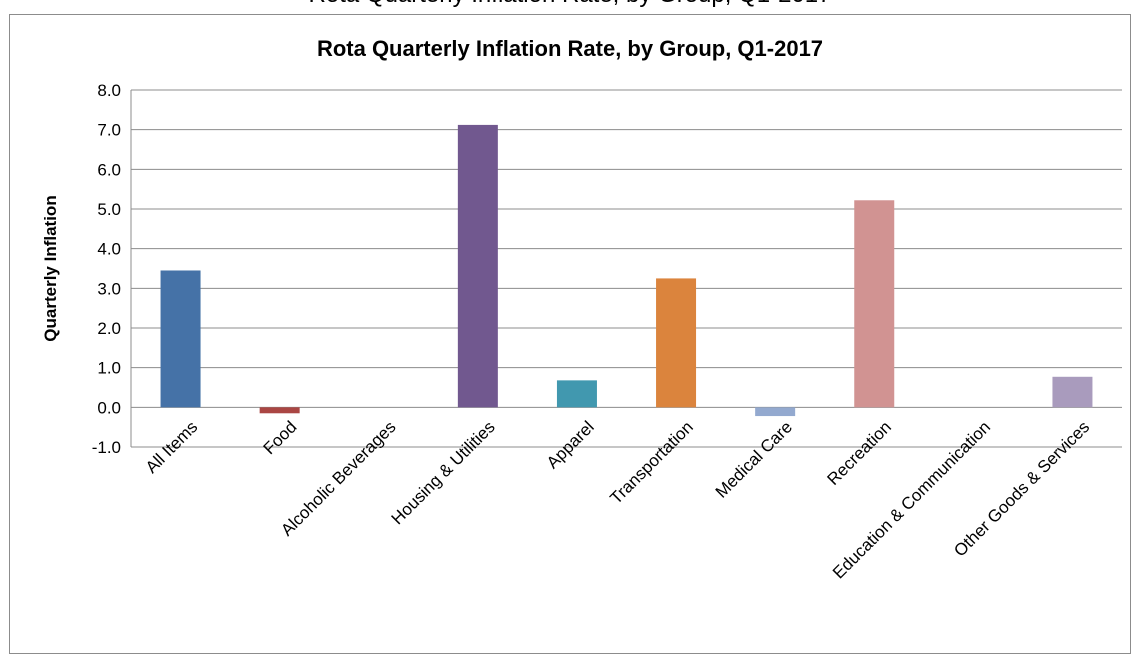 Image resolution: width=1140 pixels, height=654 pixels. What do you see at coordinates (109, 249) in the screenshot?
I see `y-tick-label: 4.0` at bounding box center [109, 249].